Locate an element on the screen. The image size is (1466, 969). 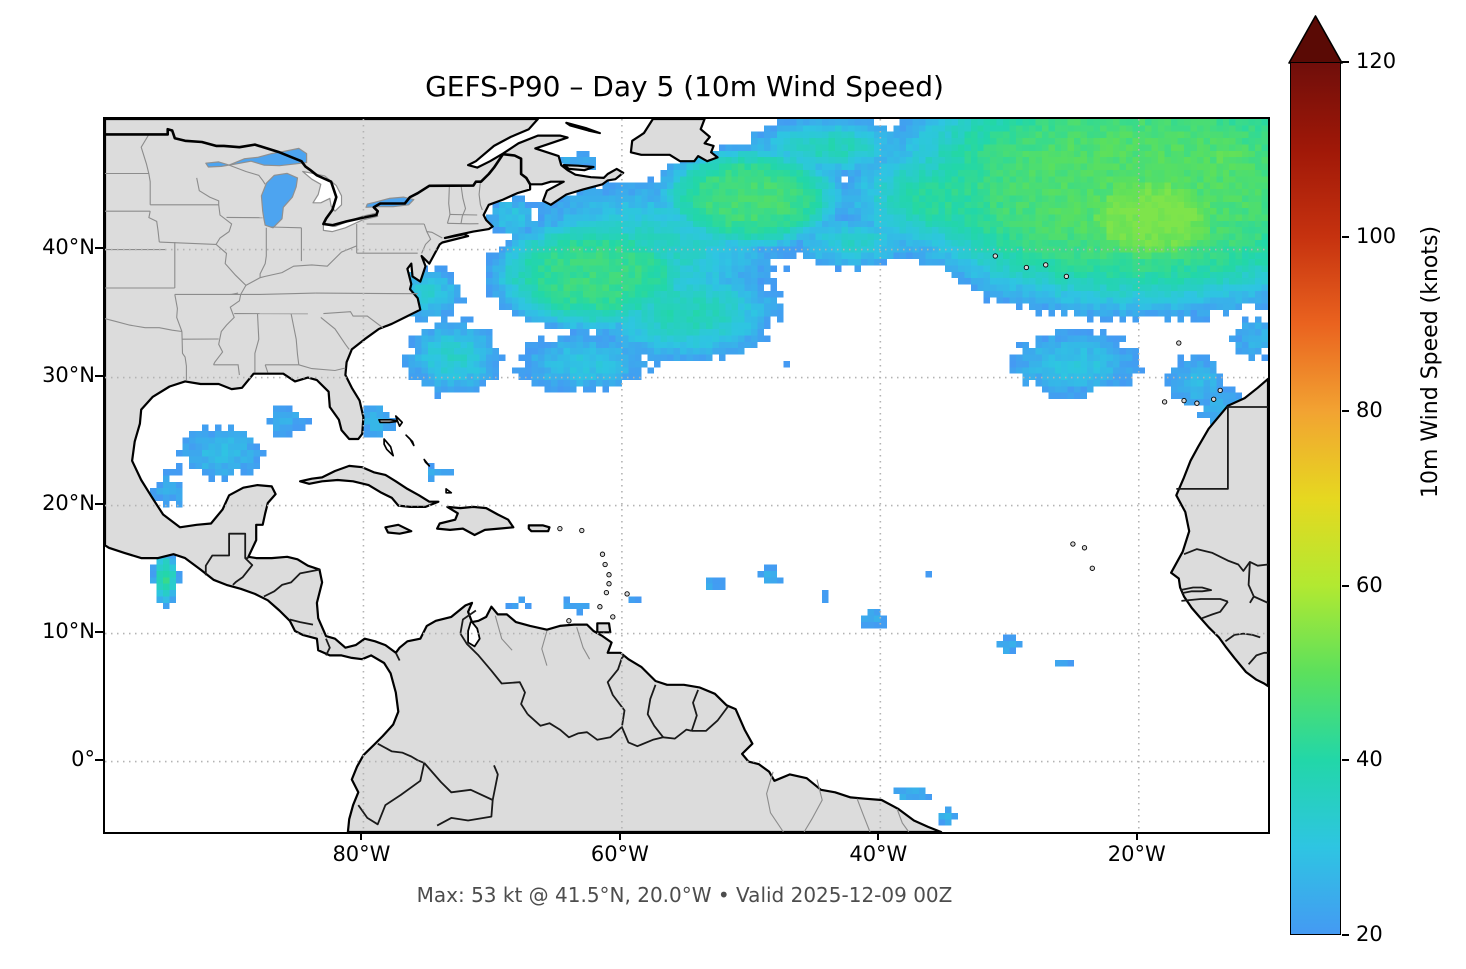
colorbar-tick-label: 80 is located at coordinates (1369, 410).